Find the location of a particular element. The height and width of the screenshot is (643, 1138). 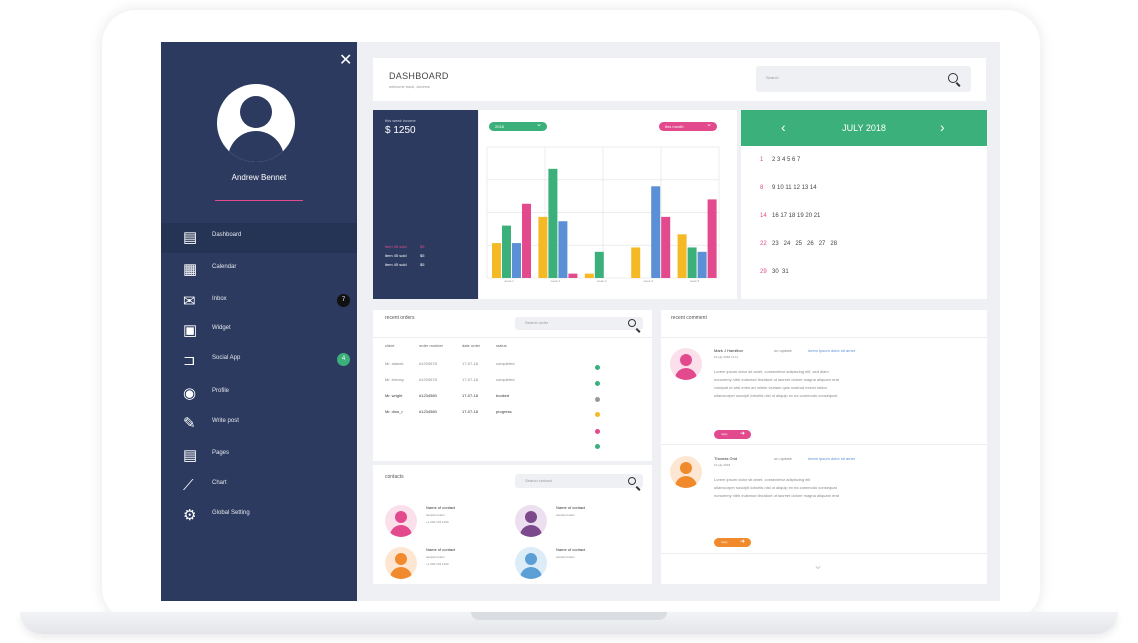

sidebar-item-pages: ▤ Pages is located at coordinates (259, 456).